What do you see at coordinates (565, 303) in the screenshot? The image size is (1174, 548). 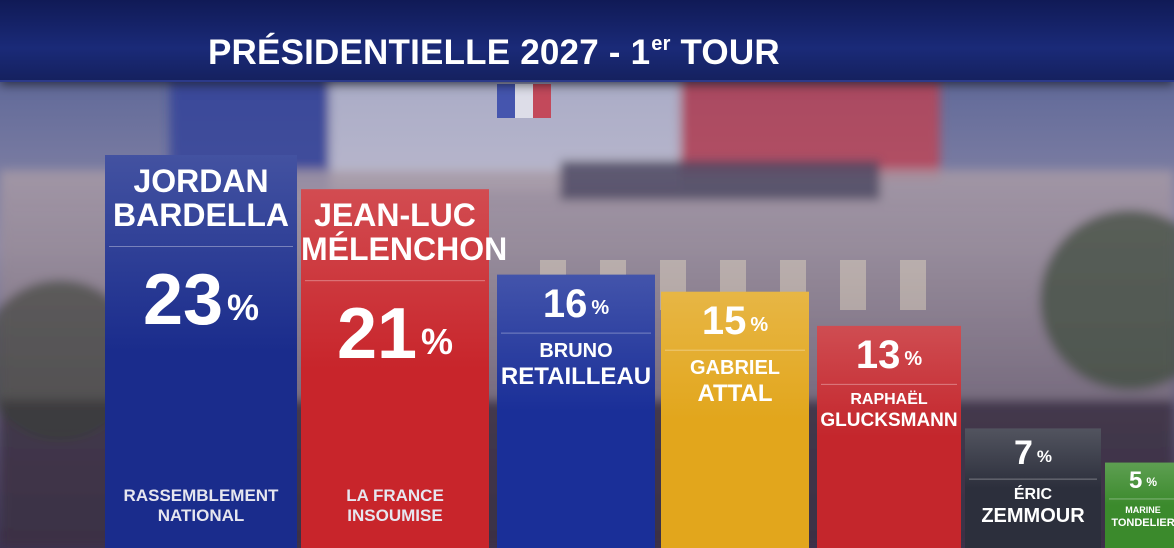 I see `value-number: 16` at bounding box center [565, 303].